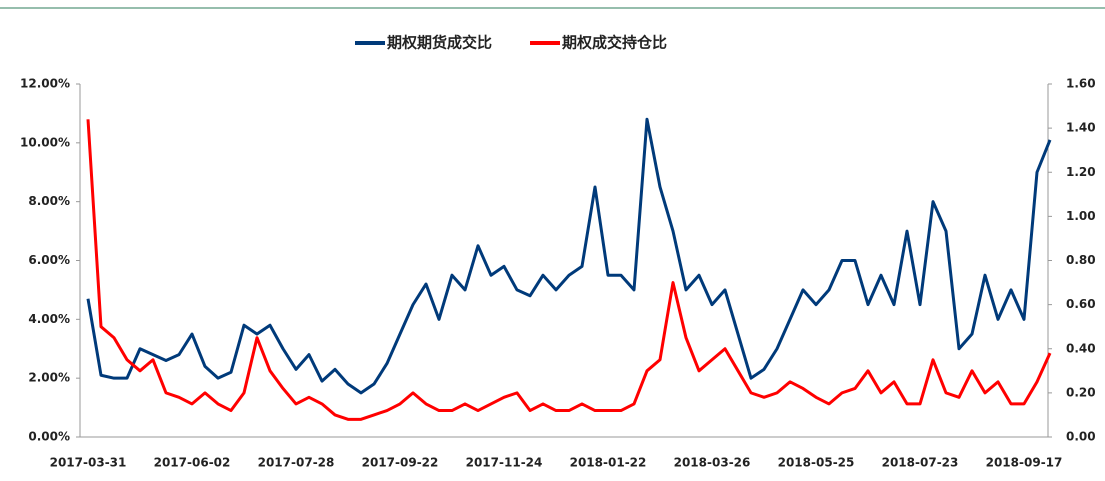 The width and height of the screenshot is (1105, 481). What do you see at coordinates (614, 43) in the screenshot?
I see `legend-label: 期权成交持仓比` at bounding box center [614, 43].